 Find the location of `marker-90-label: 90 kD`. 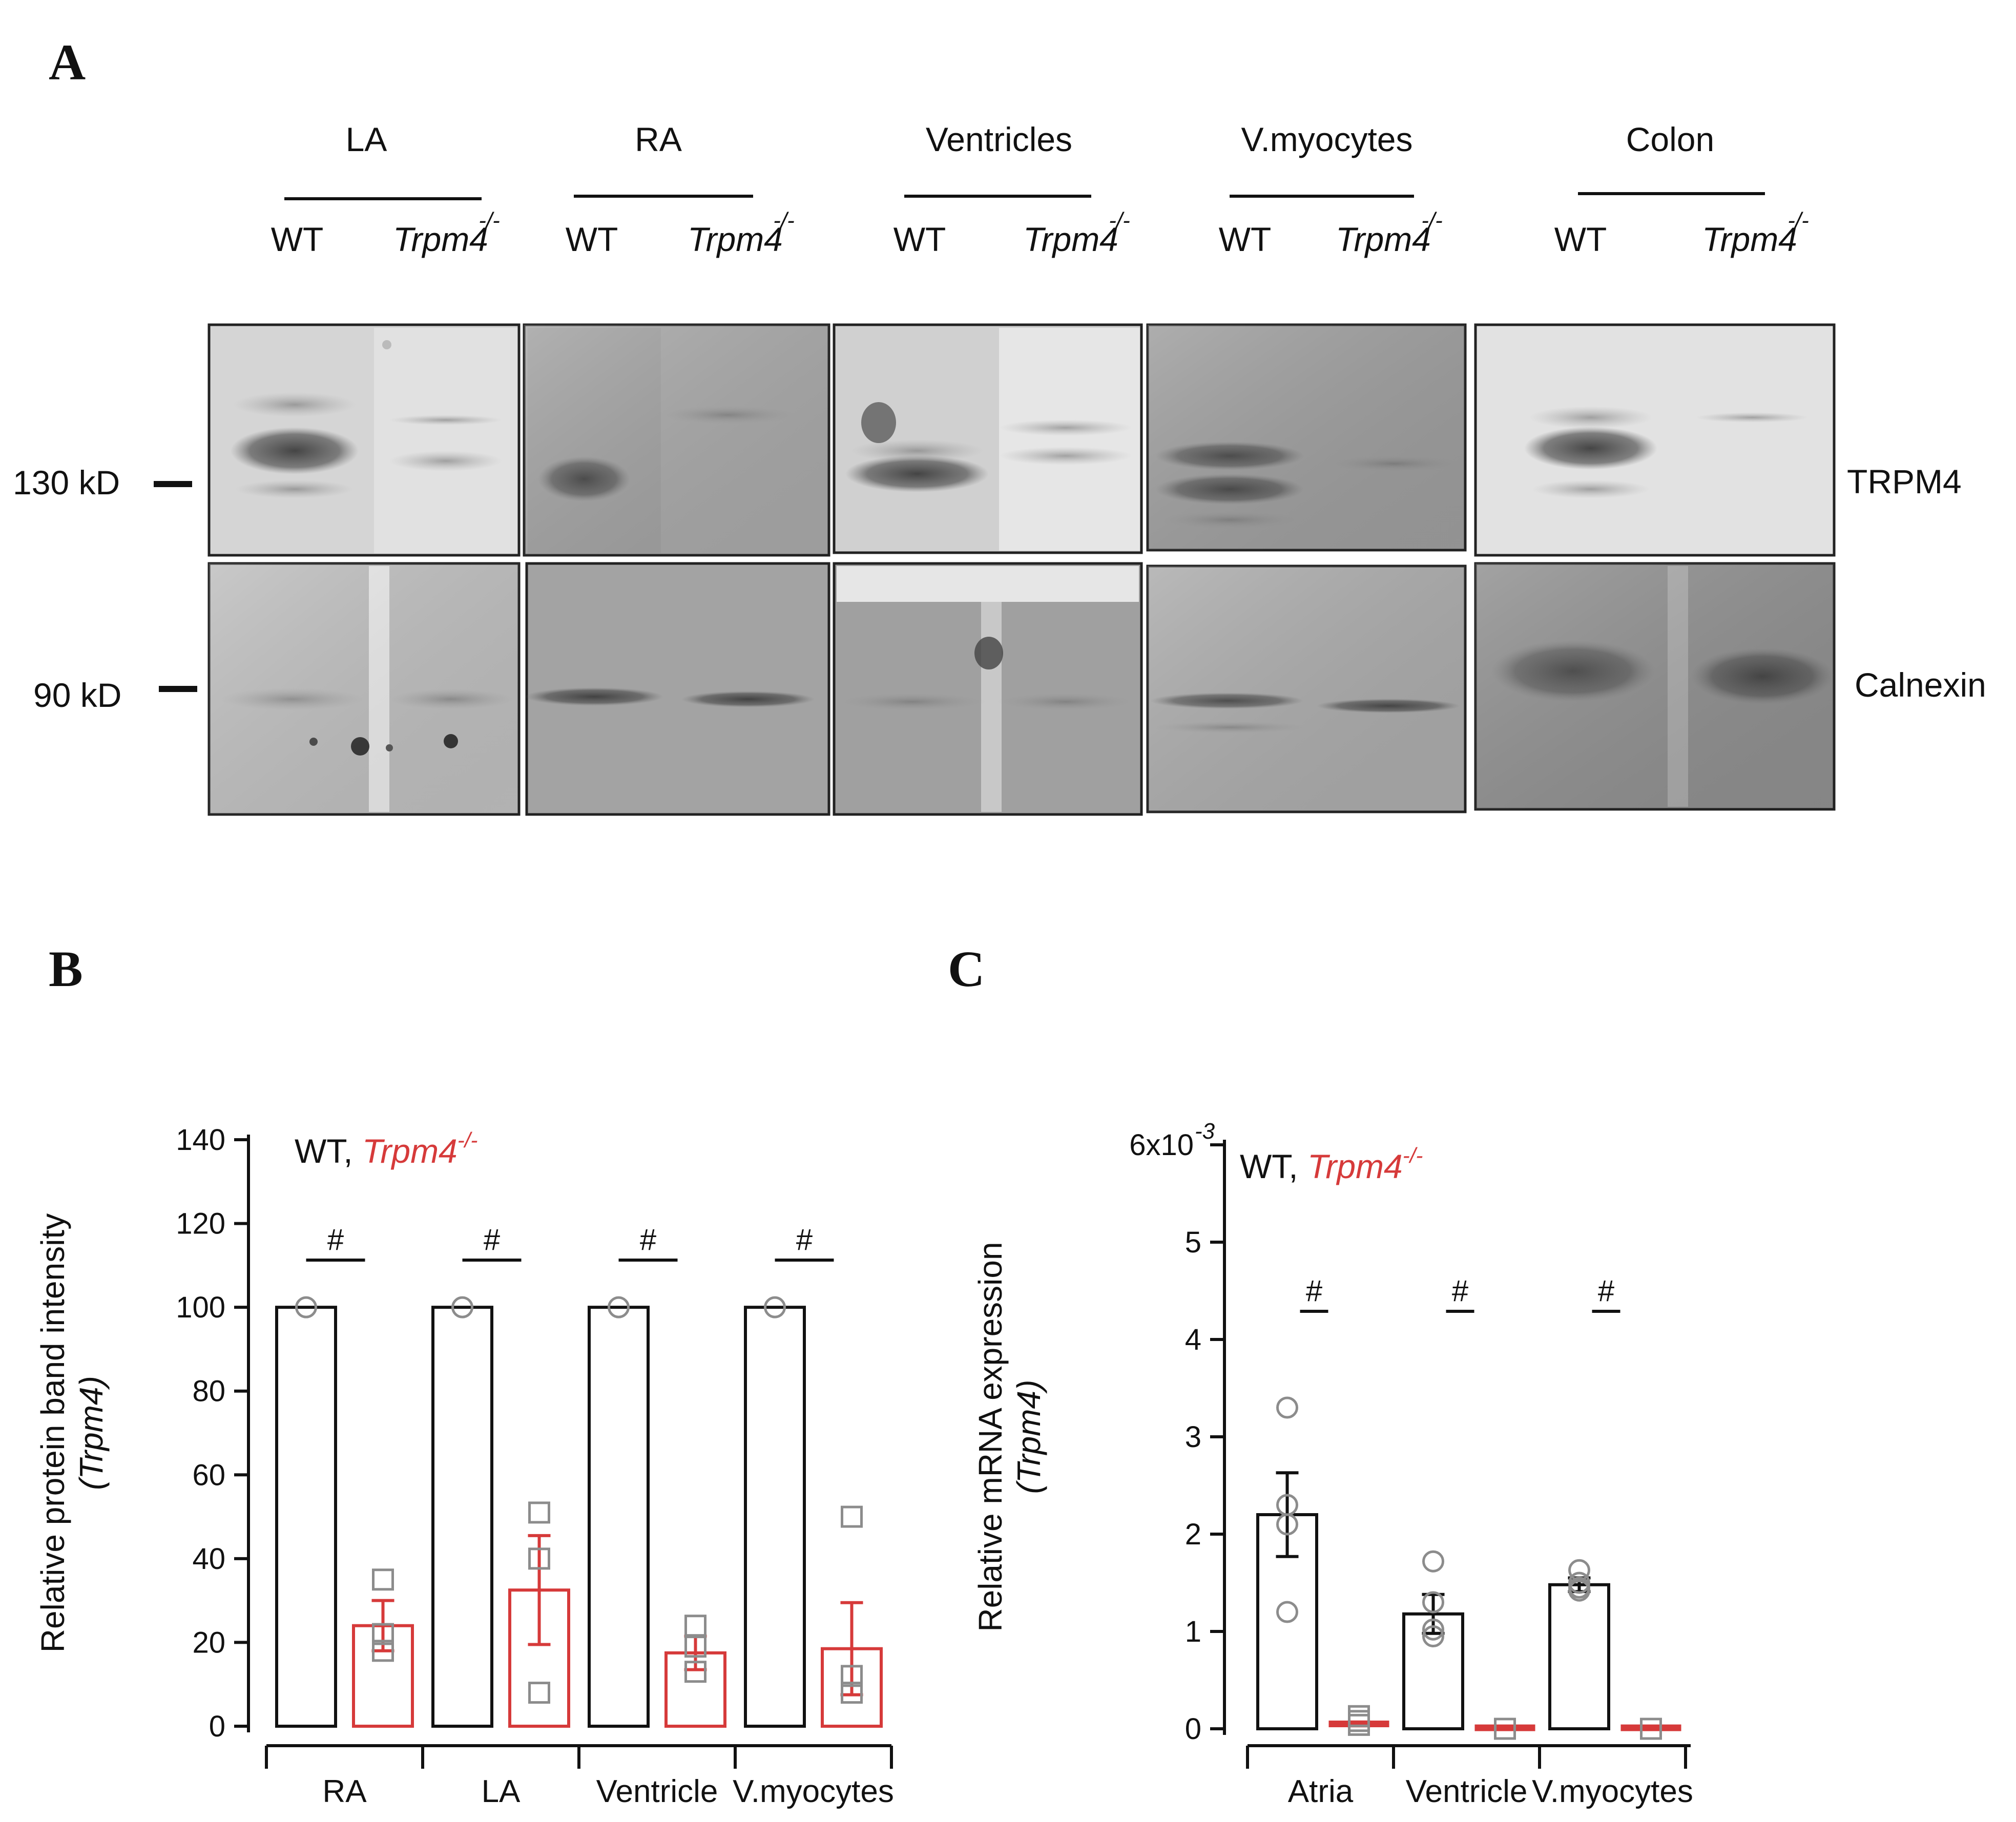

marker-90-label: 90 kD is located at coordinates (77, 695).